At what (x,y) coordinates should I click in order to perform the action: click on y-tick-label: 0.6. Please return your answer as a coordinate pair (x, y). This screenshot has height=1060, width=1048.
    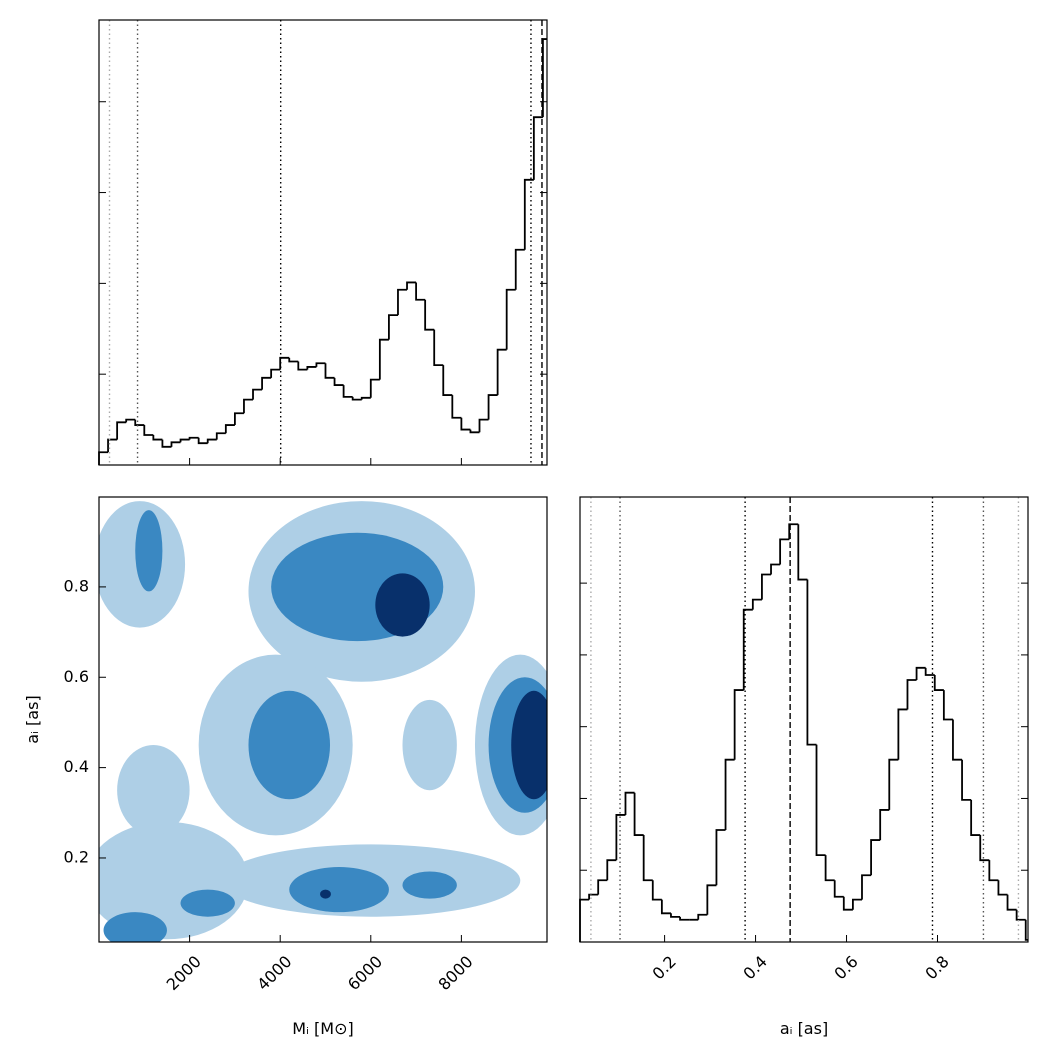
    Looking at the image, I should click on (76, 676).